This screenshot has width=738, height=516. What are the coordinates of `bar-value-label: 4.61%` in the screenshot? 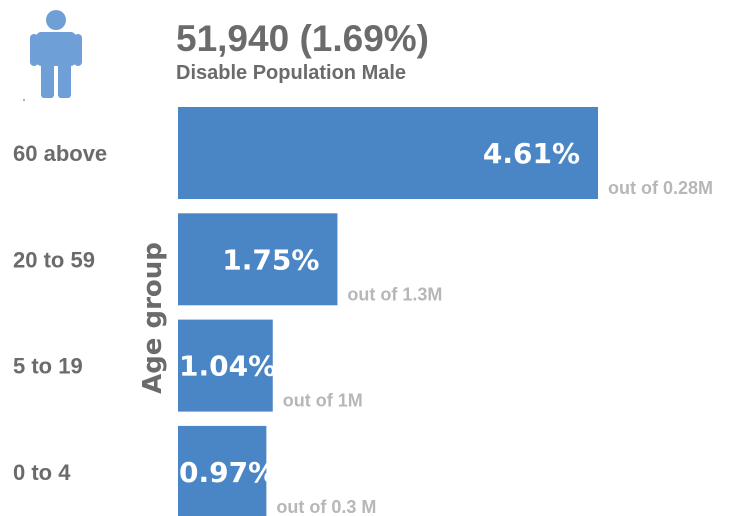 It's located at (531, 153).